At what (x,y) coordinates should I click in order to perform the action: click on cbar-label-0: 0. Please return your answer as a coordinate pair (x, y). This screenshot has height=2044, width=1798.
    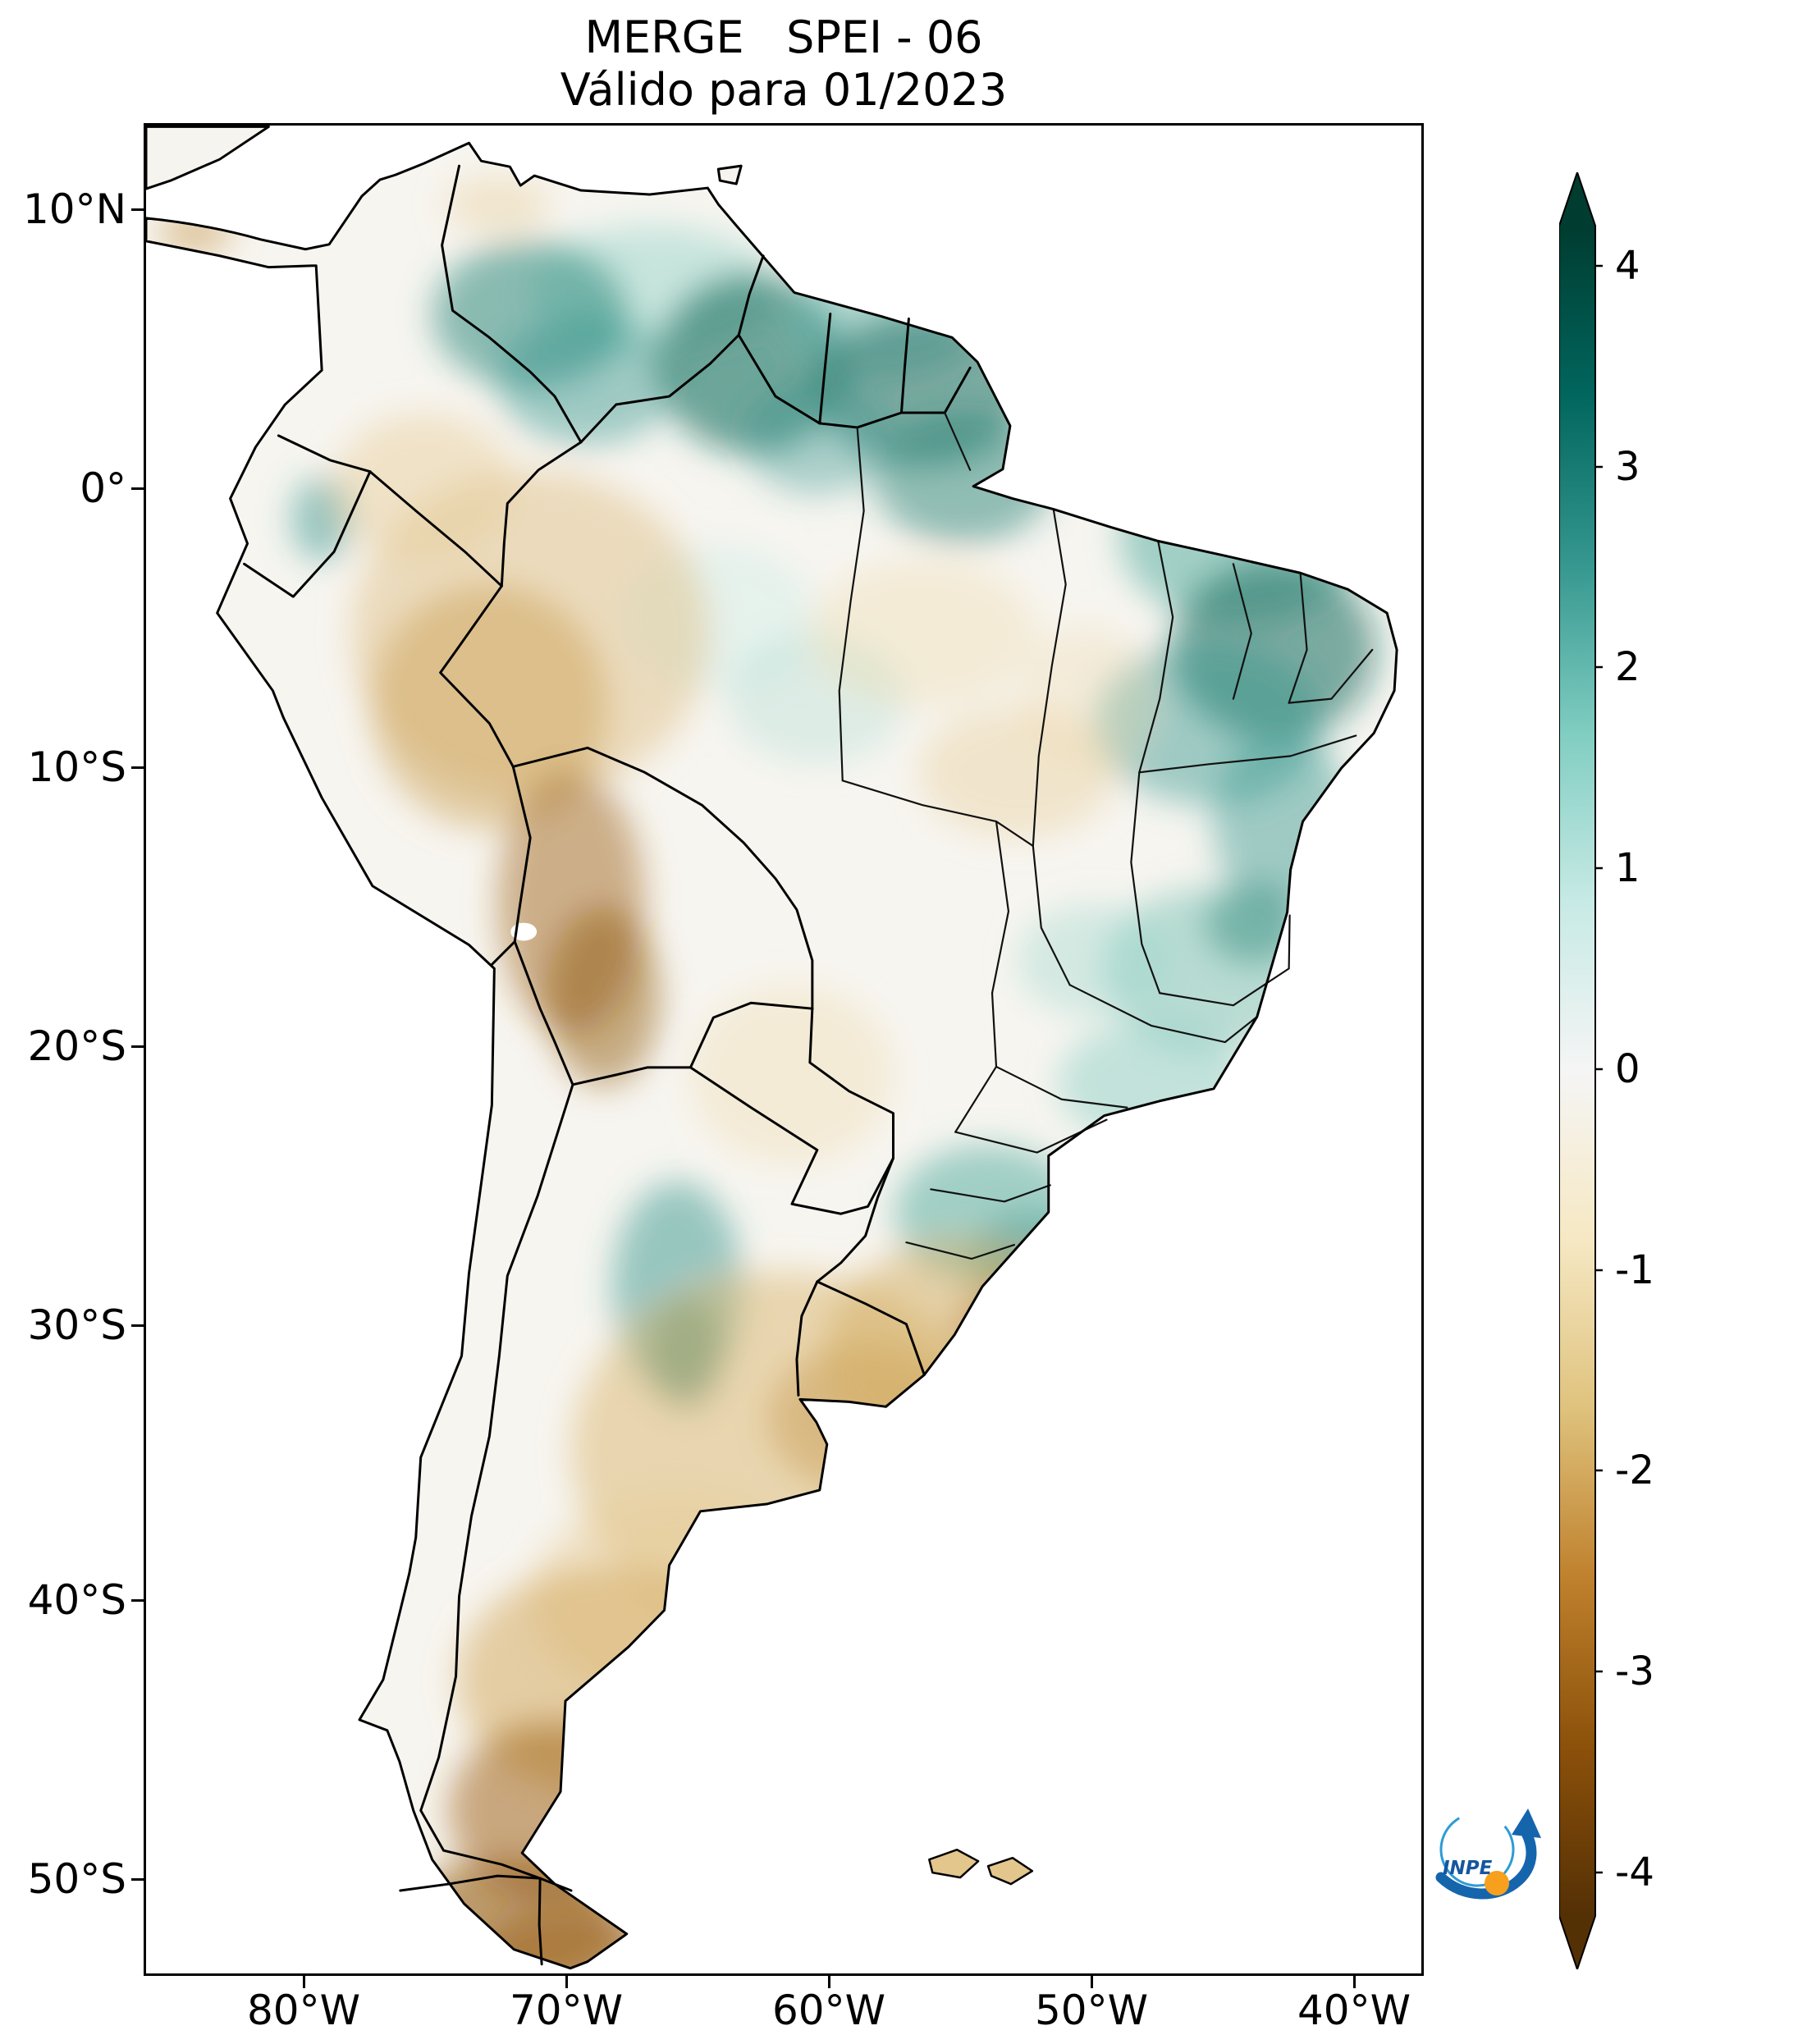
    Looking at the image, I should click on (1627, 1069).